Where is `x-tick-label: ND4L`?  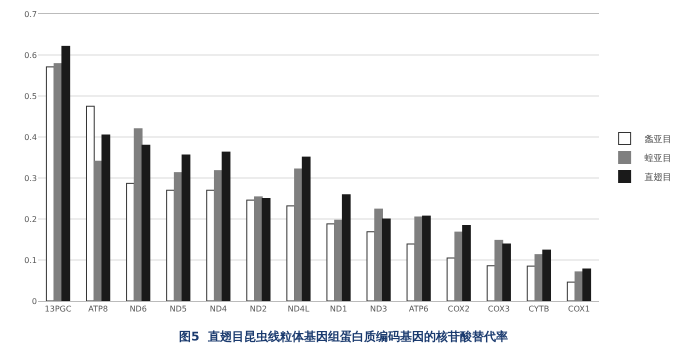 x-tick-label: ND4L is located at coordinates (299, 309).